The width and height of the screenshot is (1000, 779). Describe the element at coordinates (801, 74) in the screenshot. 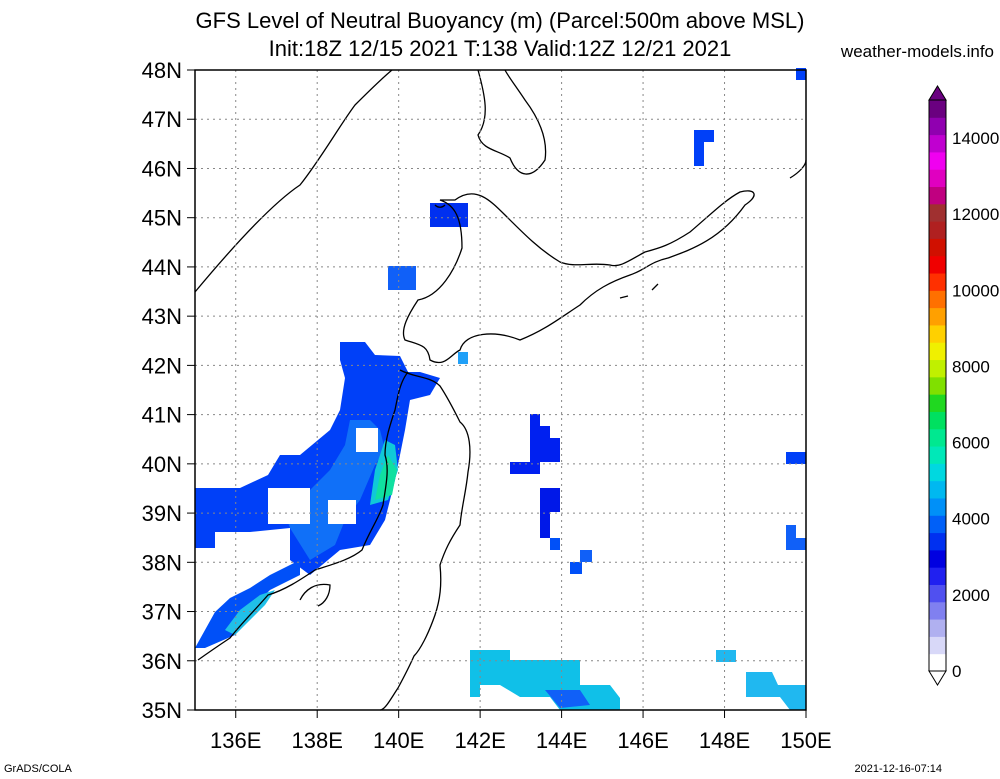

I see `field-pacific-ne` at that location.